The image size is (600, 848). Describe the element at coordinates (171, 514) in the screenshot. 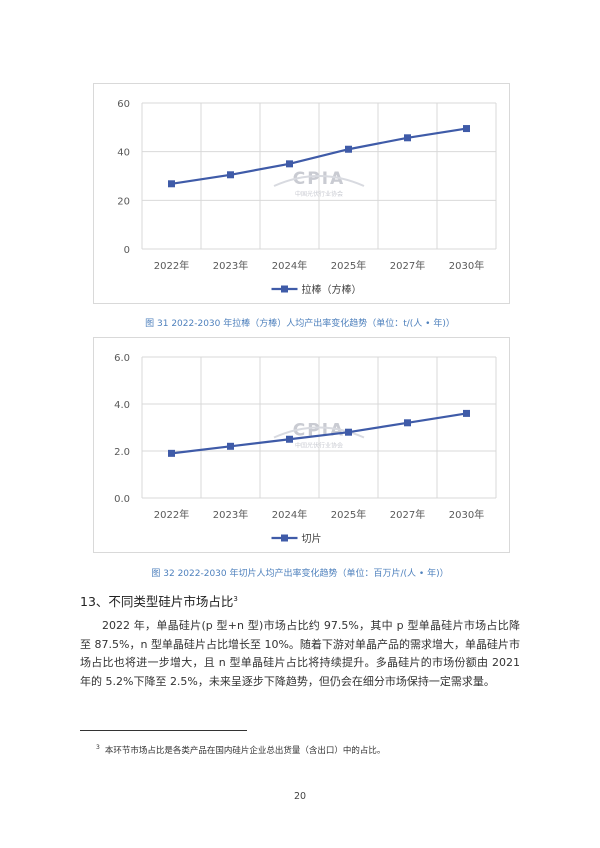

I see `chart2-xtick-label: 2022年` at that location.